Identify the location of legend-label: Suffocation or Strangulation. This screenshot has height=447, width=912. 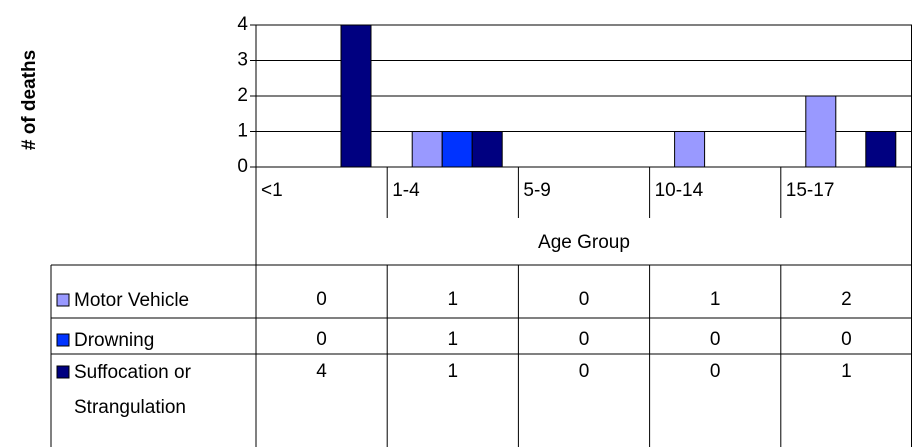
(132, 389).